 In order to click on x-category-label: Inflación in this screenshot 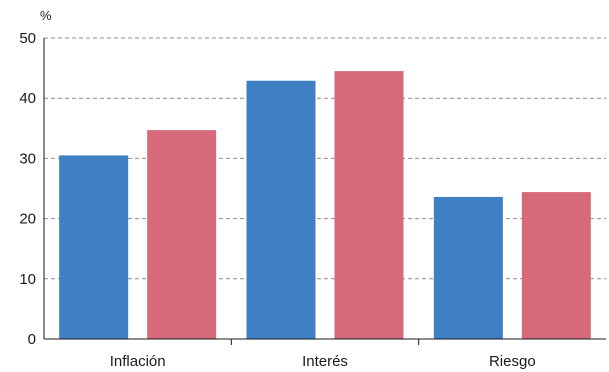, I will do `click(138, 361)`.